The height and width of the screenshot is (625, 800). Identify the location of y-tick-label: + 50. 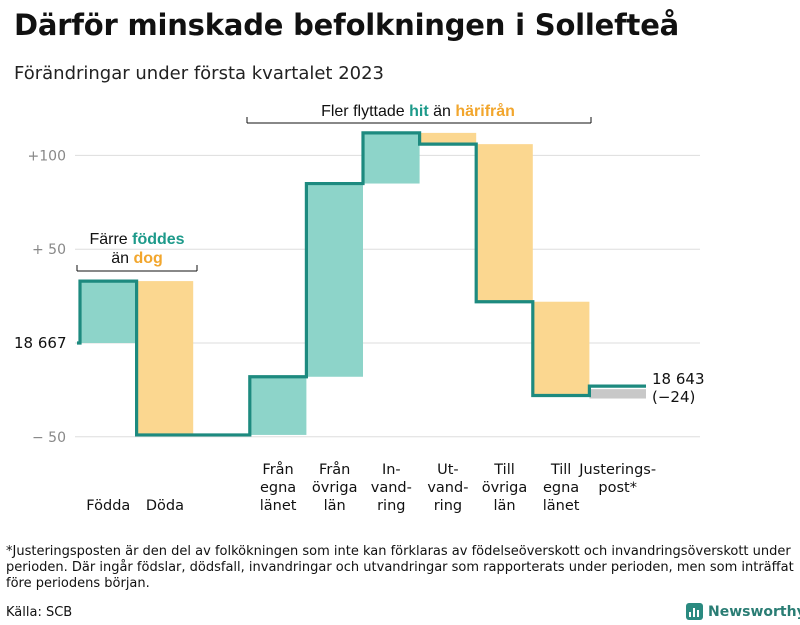
(49, 250).